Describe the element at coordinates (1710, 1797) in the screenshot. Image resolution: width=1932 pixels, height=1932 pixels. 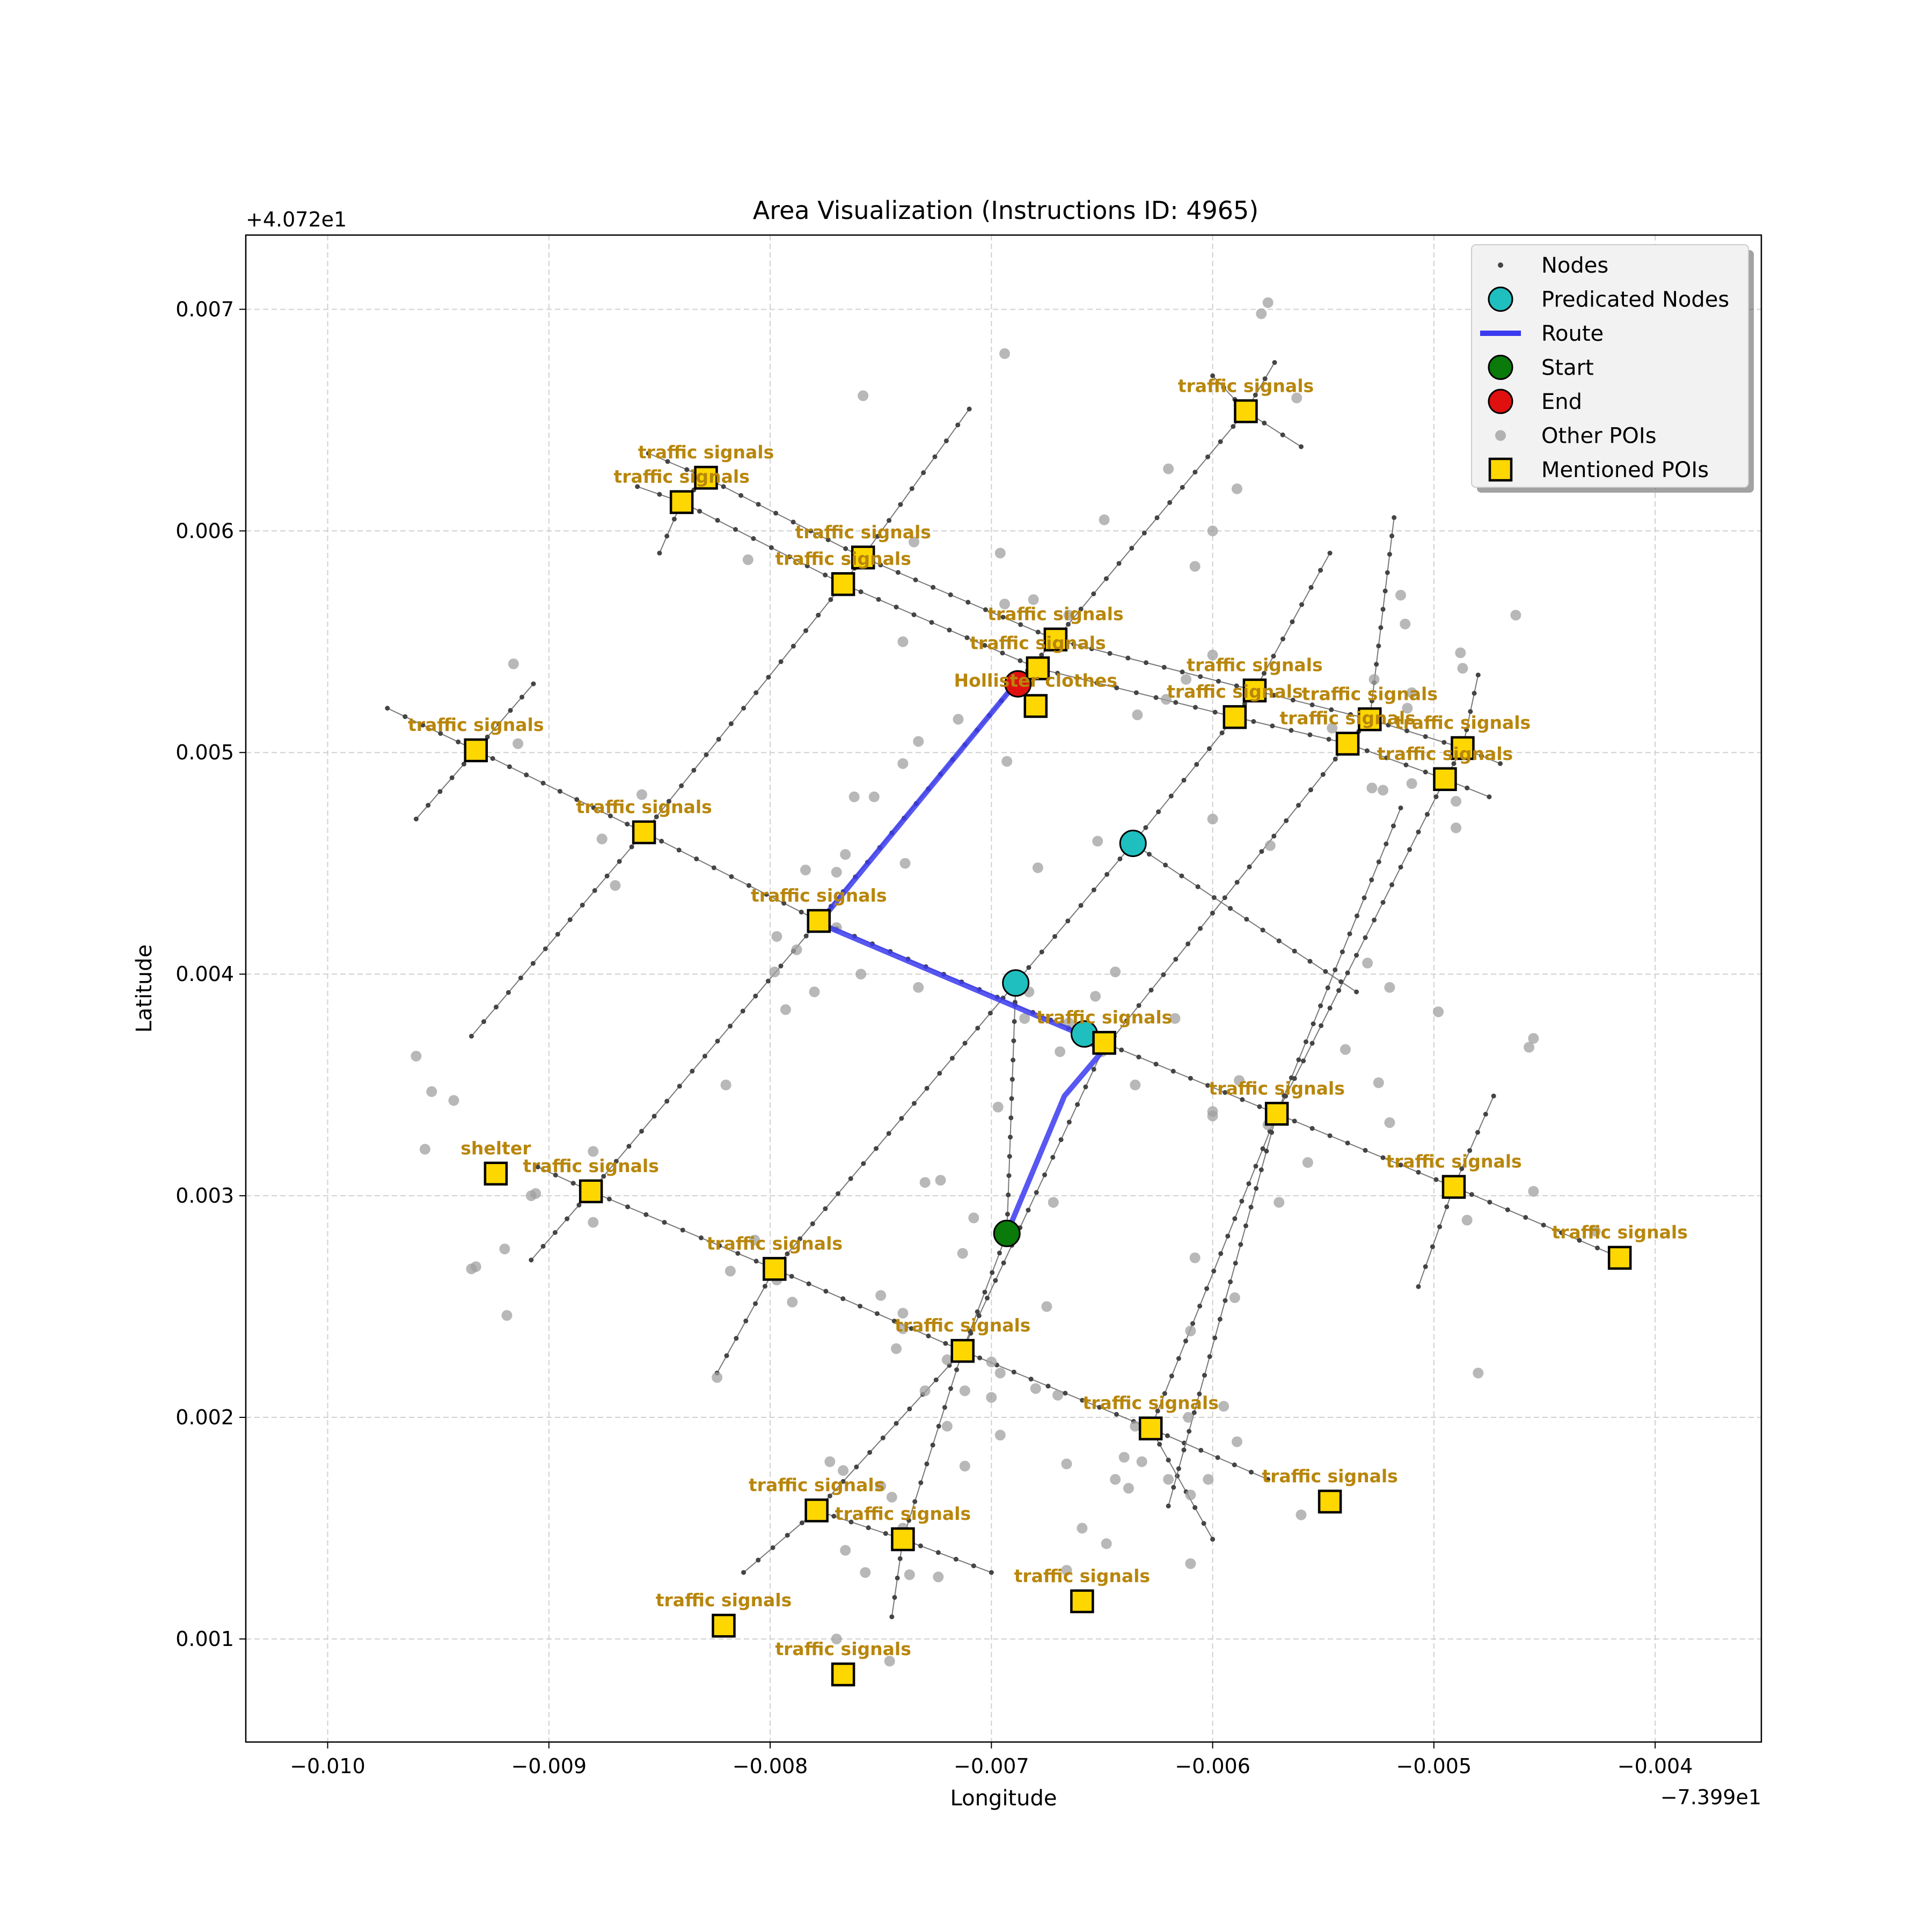
I see `x-offset-label: −7.399e1` at that location.